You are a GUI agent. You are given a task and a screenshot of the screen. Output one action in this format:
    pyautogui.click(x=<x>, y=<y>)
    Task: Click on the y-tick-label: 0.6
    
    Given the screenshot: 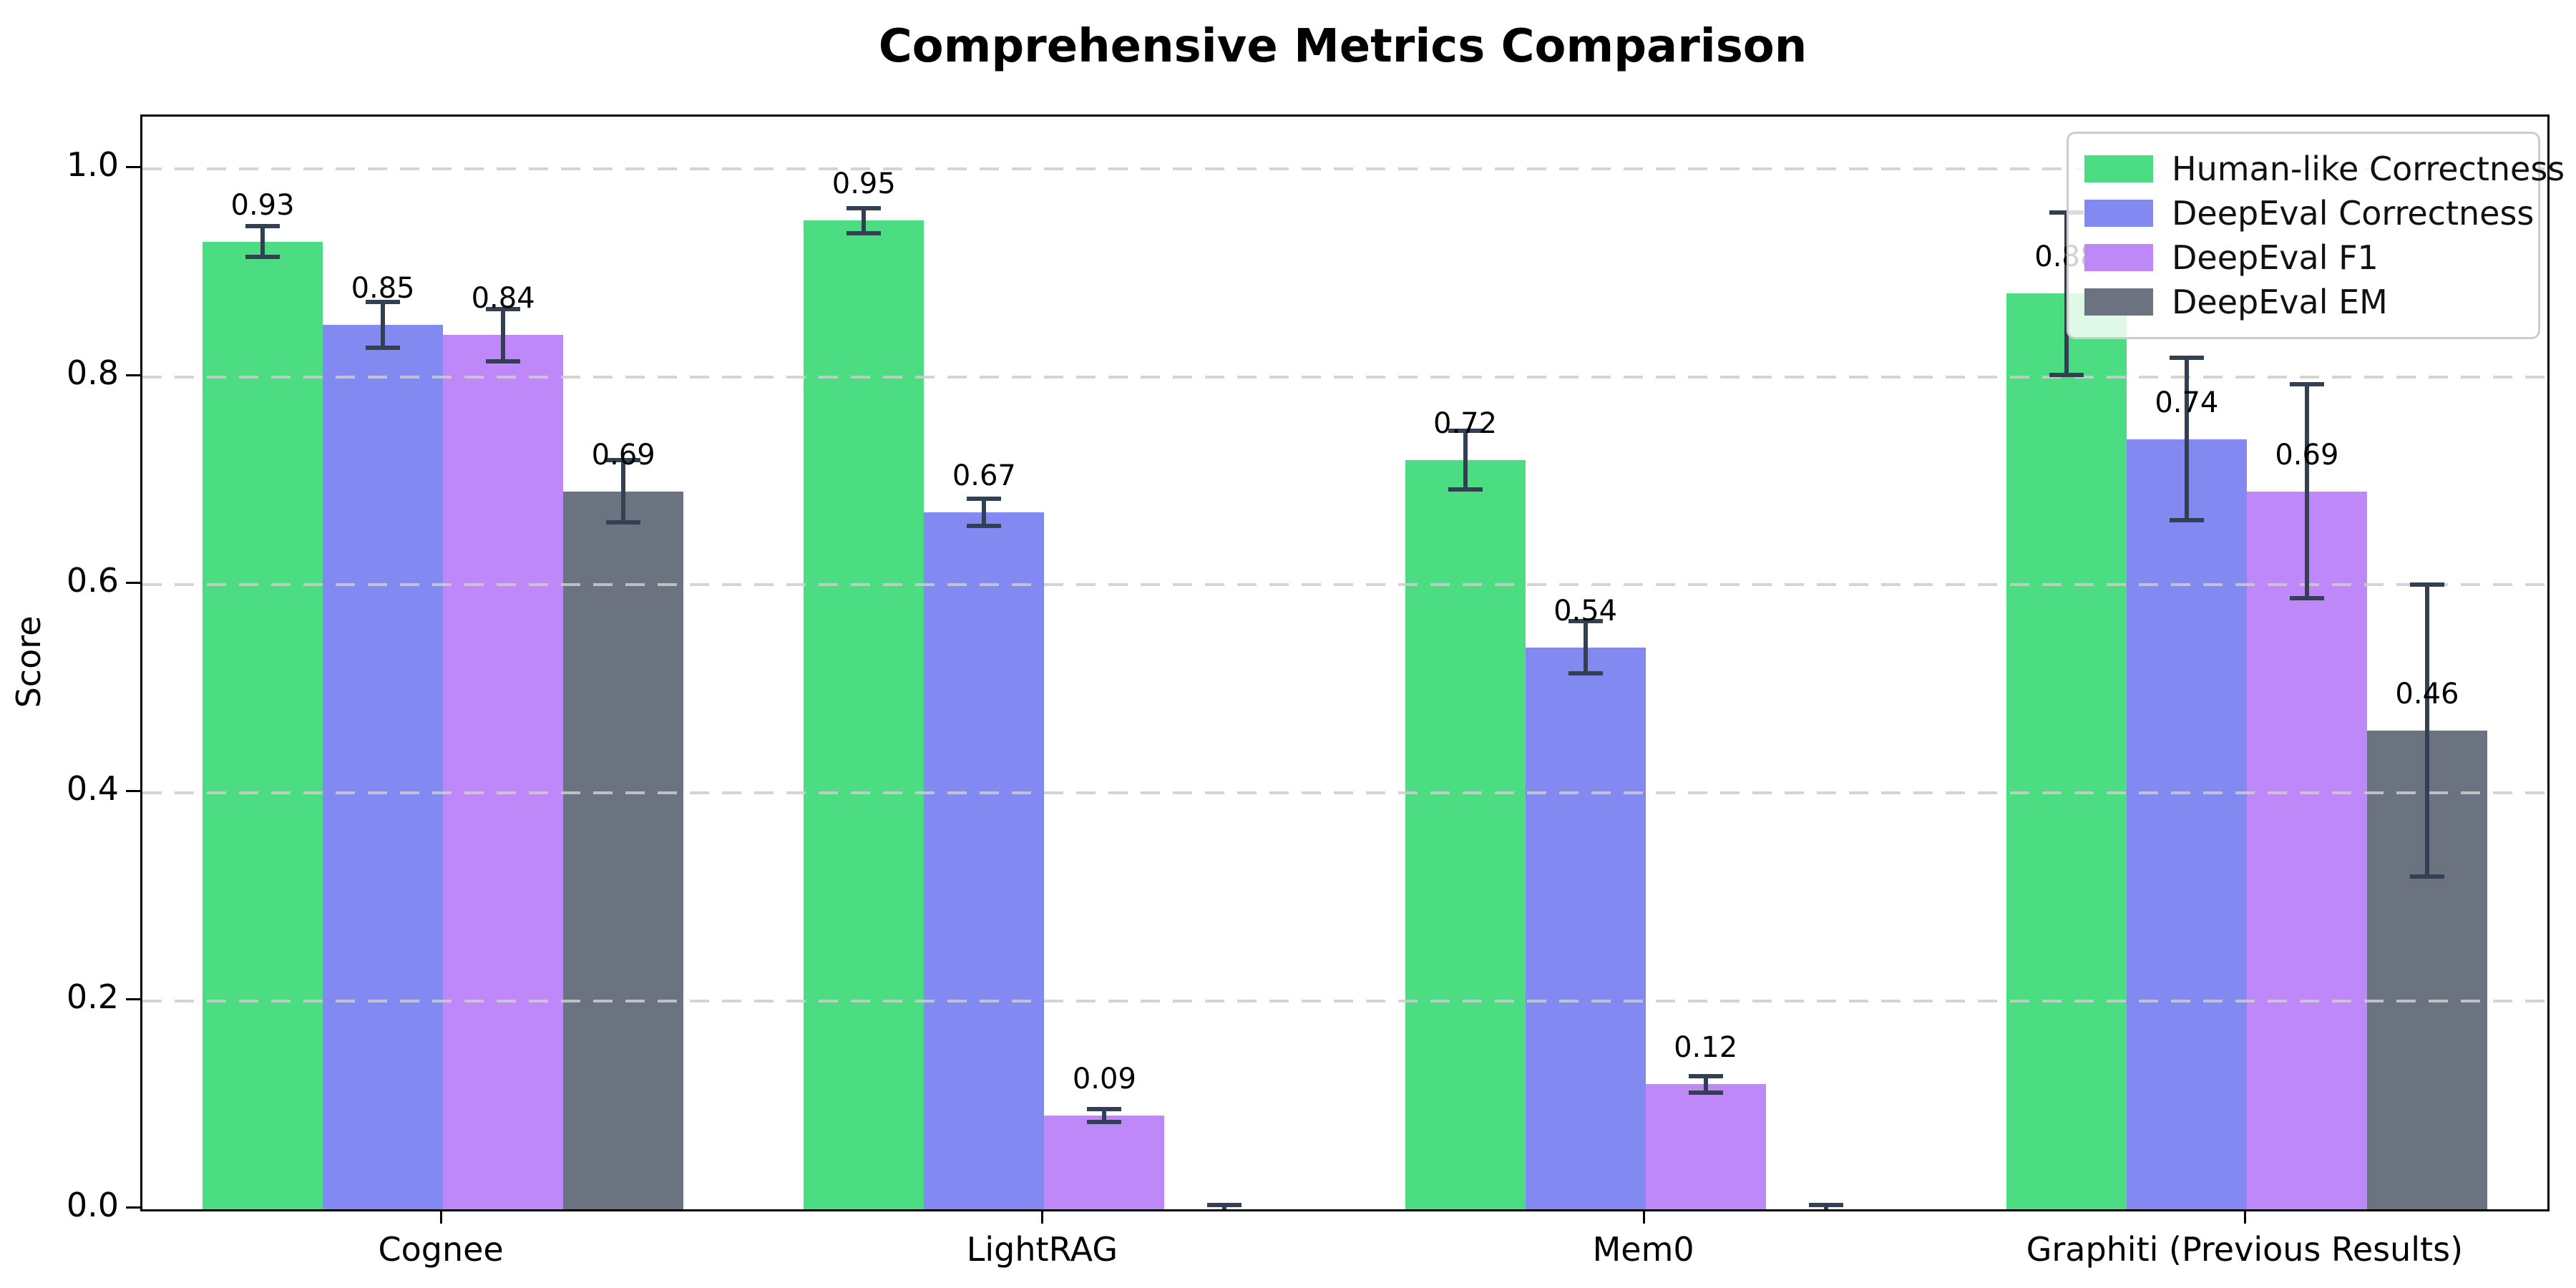 What is the action you would take?
    pyautogui.click(x=92, y=580)
    